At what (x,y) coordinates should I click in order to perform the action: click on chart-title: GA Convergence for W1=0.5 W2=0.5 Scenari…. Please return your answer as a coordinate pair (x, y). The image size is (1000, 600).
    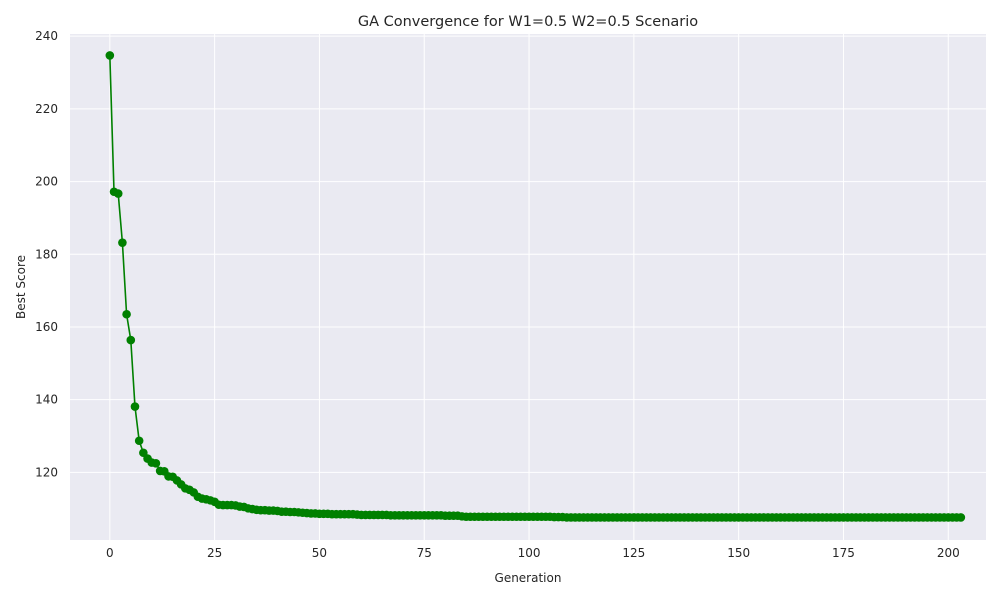
    Looking at the image, I should click on (528, 22).